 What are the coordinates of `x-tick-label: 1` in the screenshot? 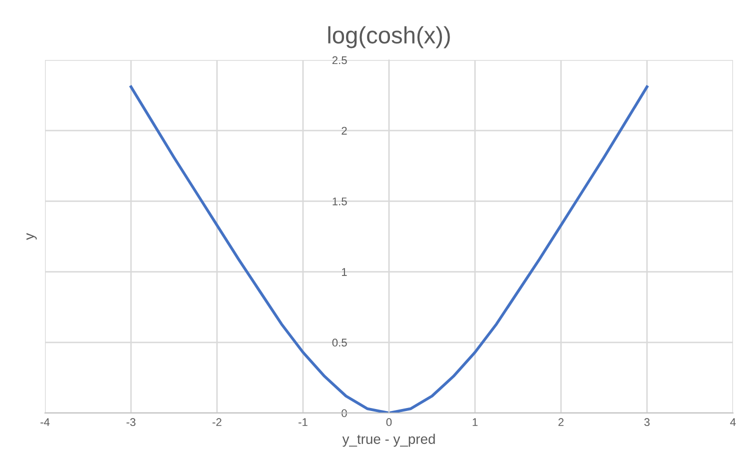 It's located at (475, 422).